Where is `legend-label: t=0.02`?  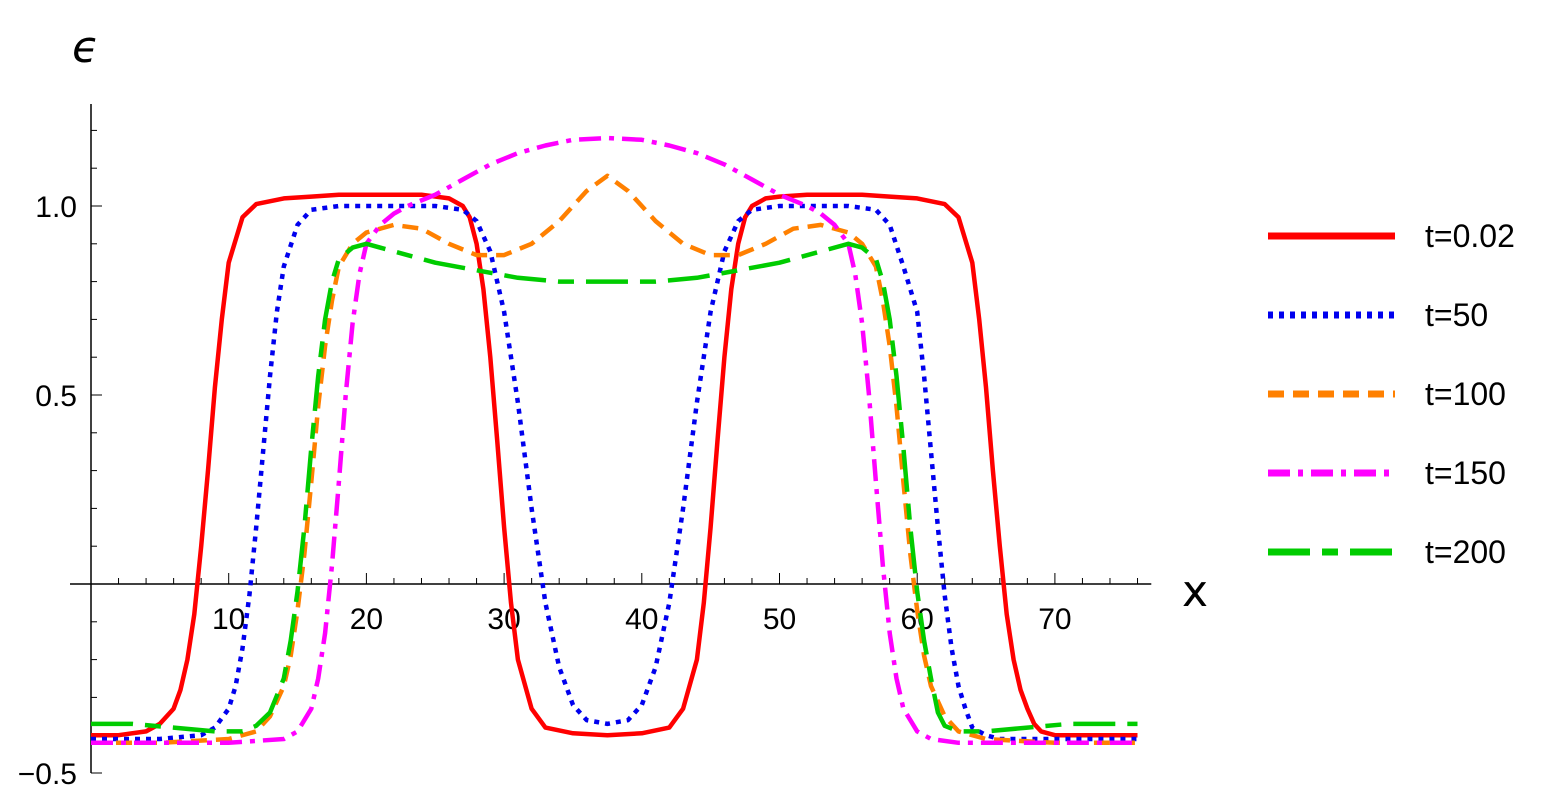 legend-label: t=0.02 is located at coordinates (1470, 236).